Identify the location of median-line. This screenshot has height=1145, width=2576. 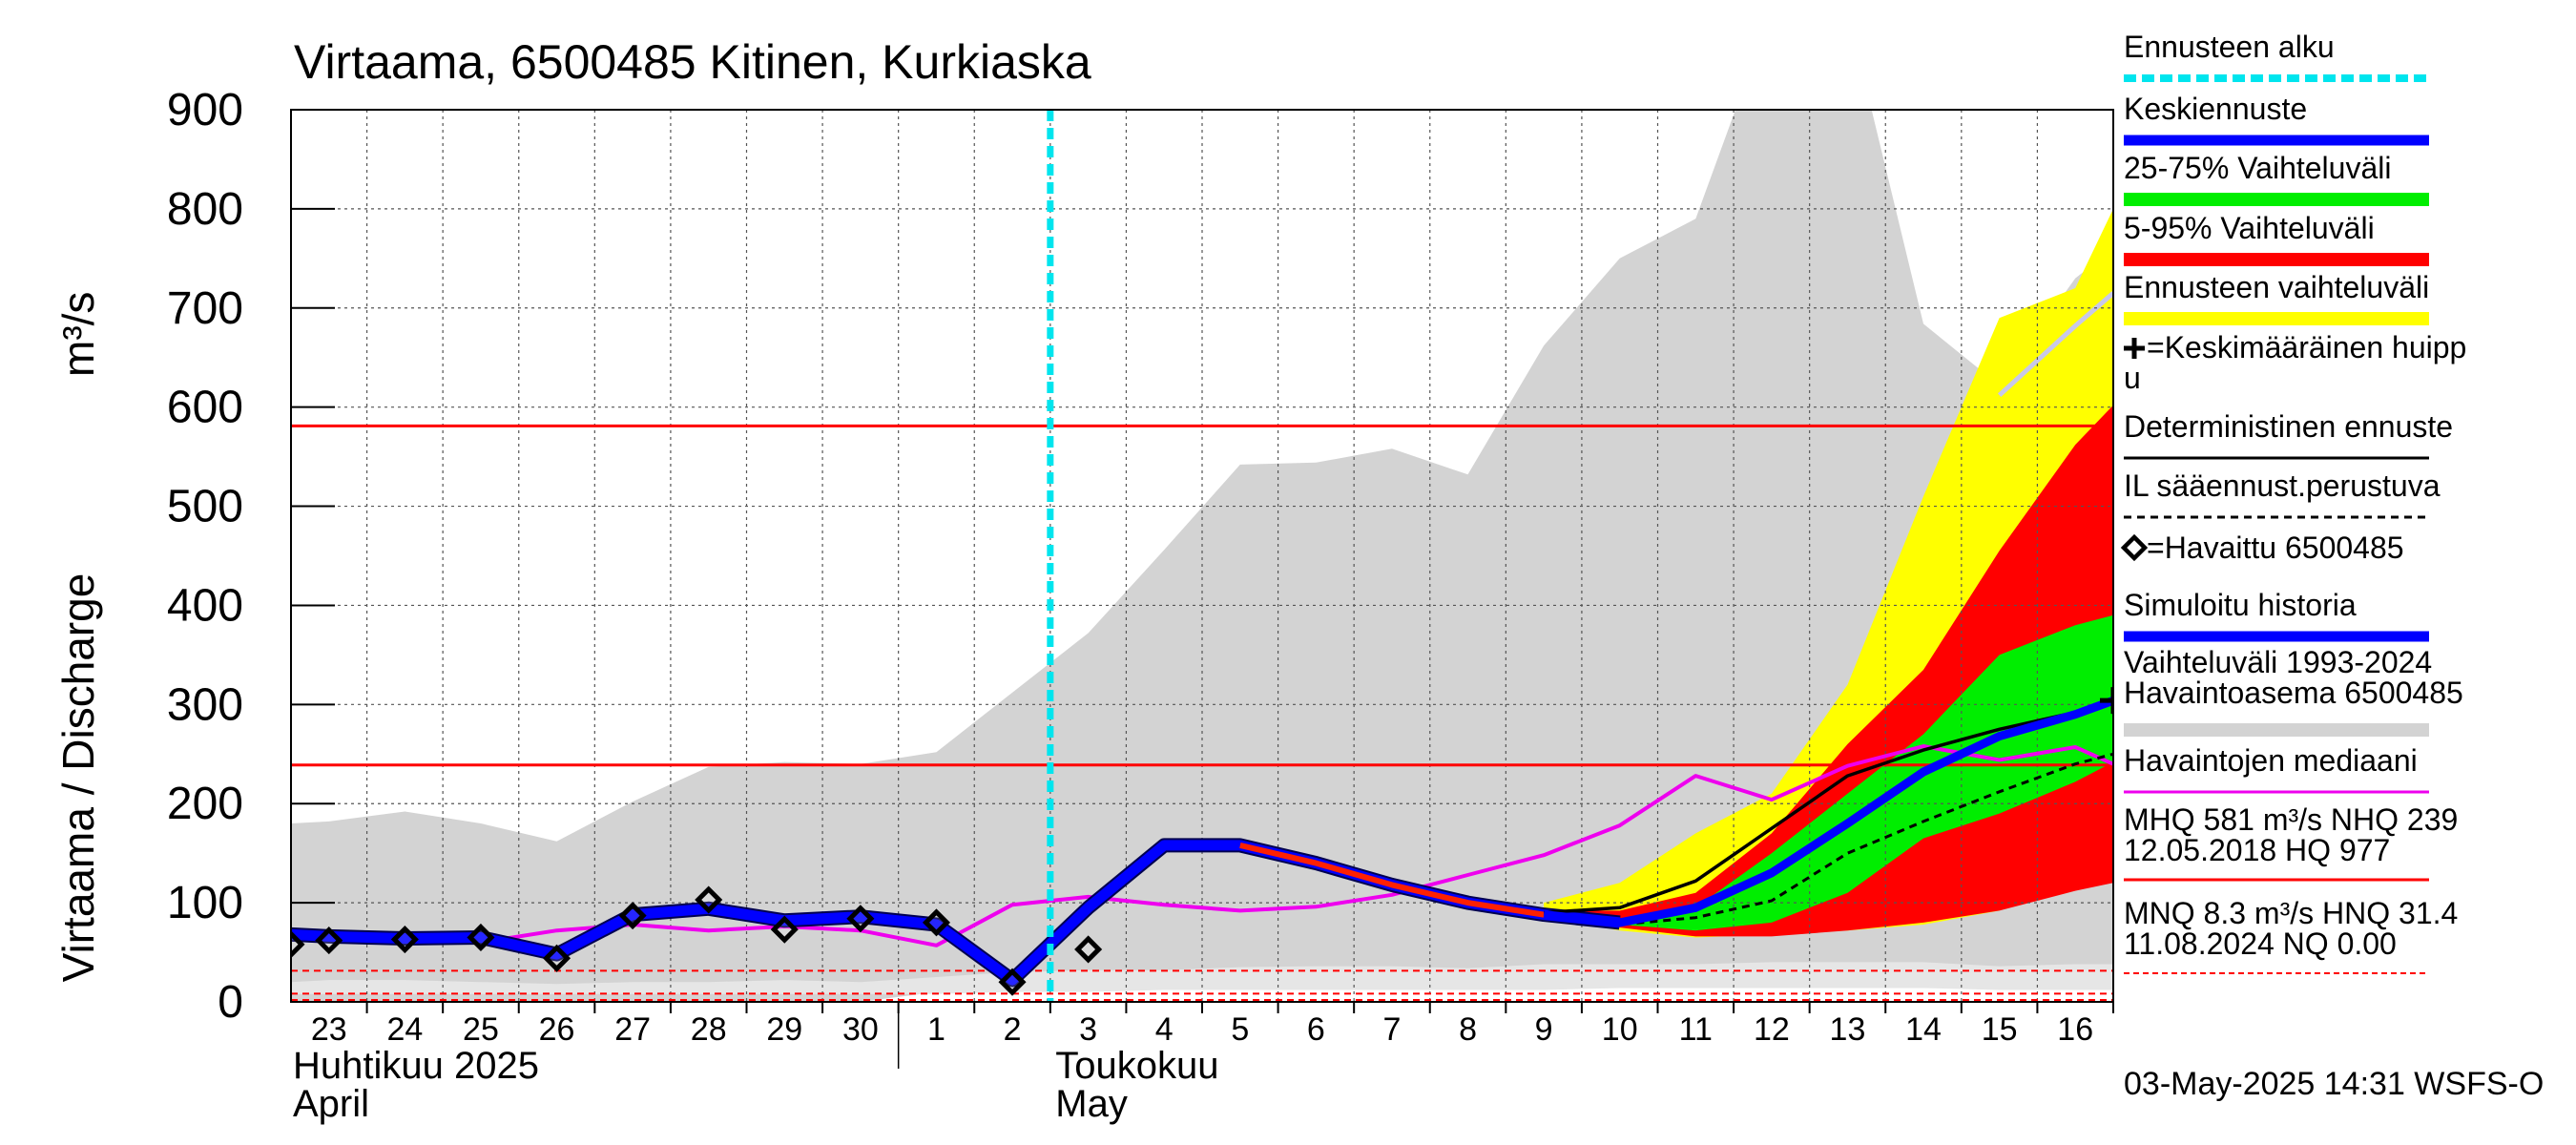
(1202, 845).